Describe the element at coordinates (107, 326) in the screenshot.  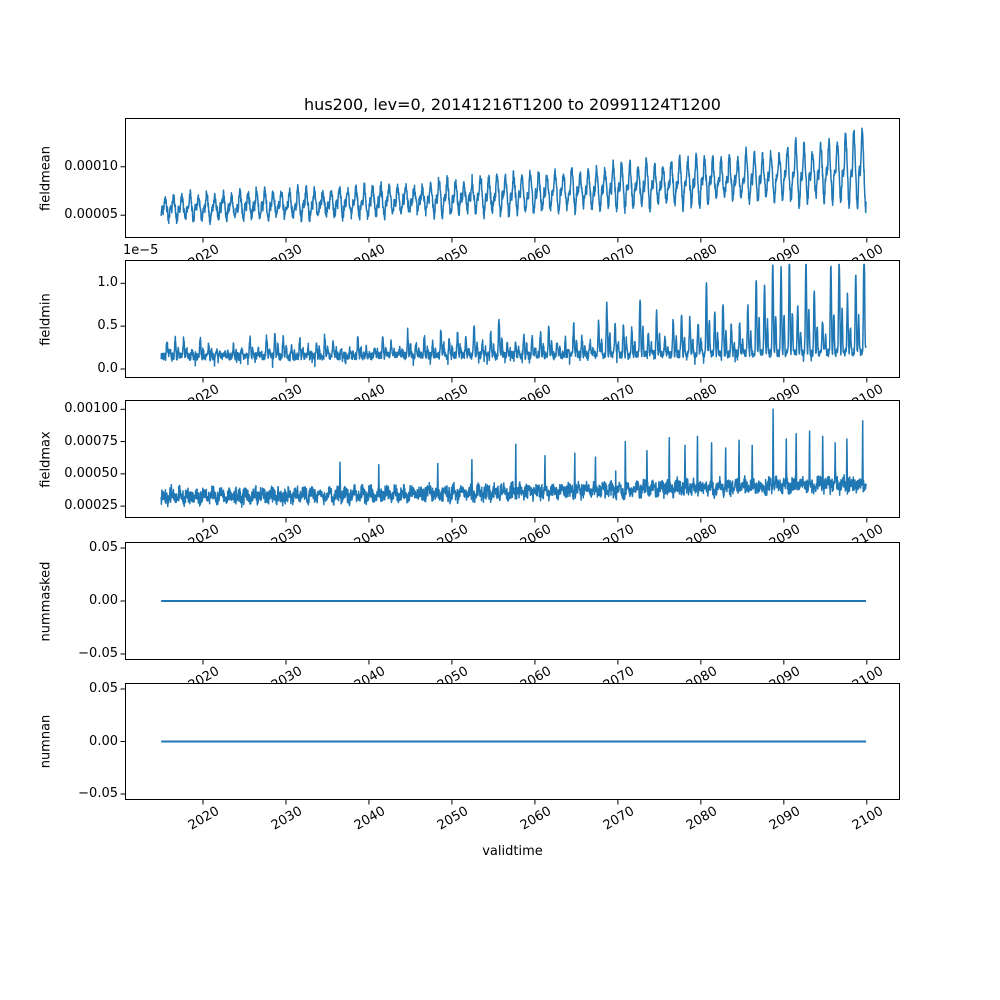
I see `y-tick-label-fieldmin: 0.5` at that location.